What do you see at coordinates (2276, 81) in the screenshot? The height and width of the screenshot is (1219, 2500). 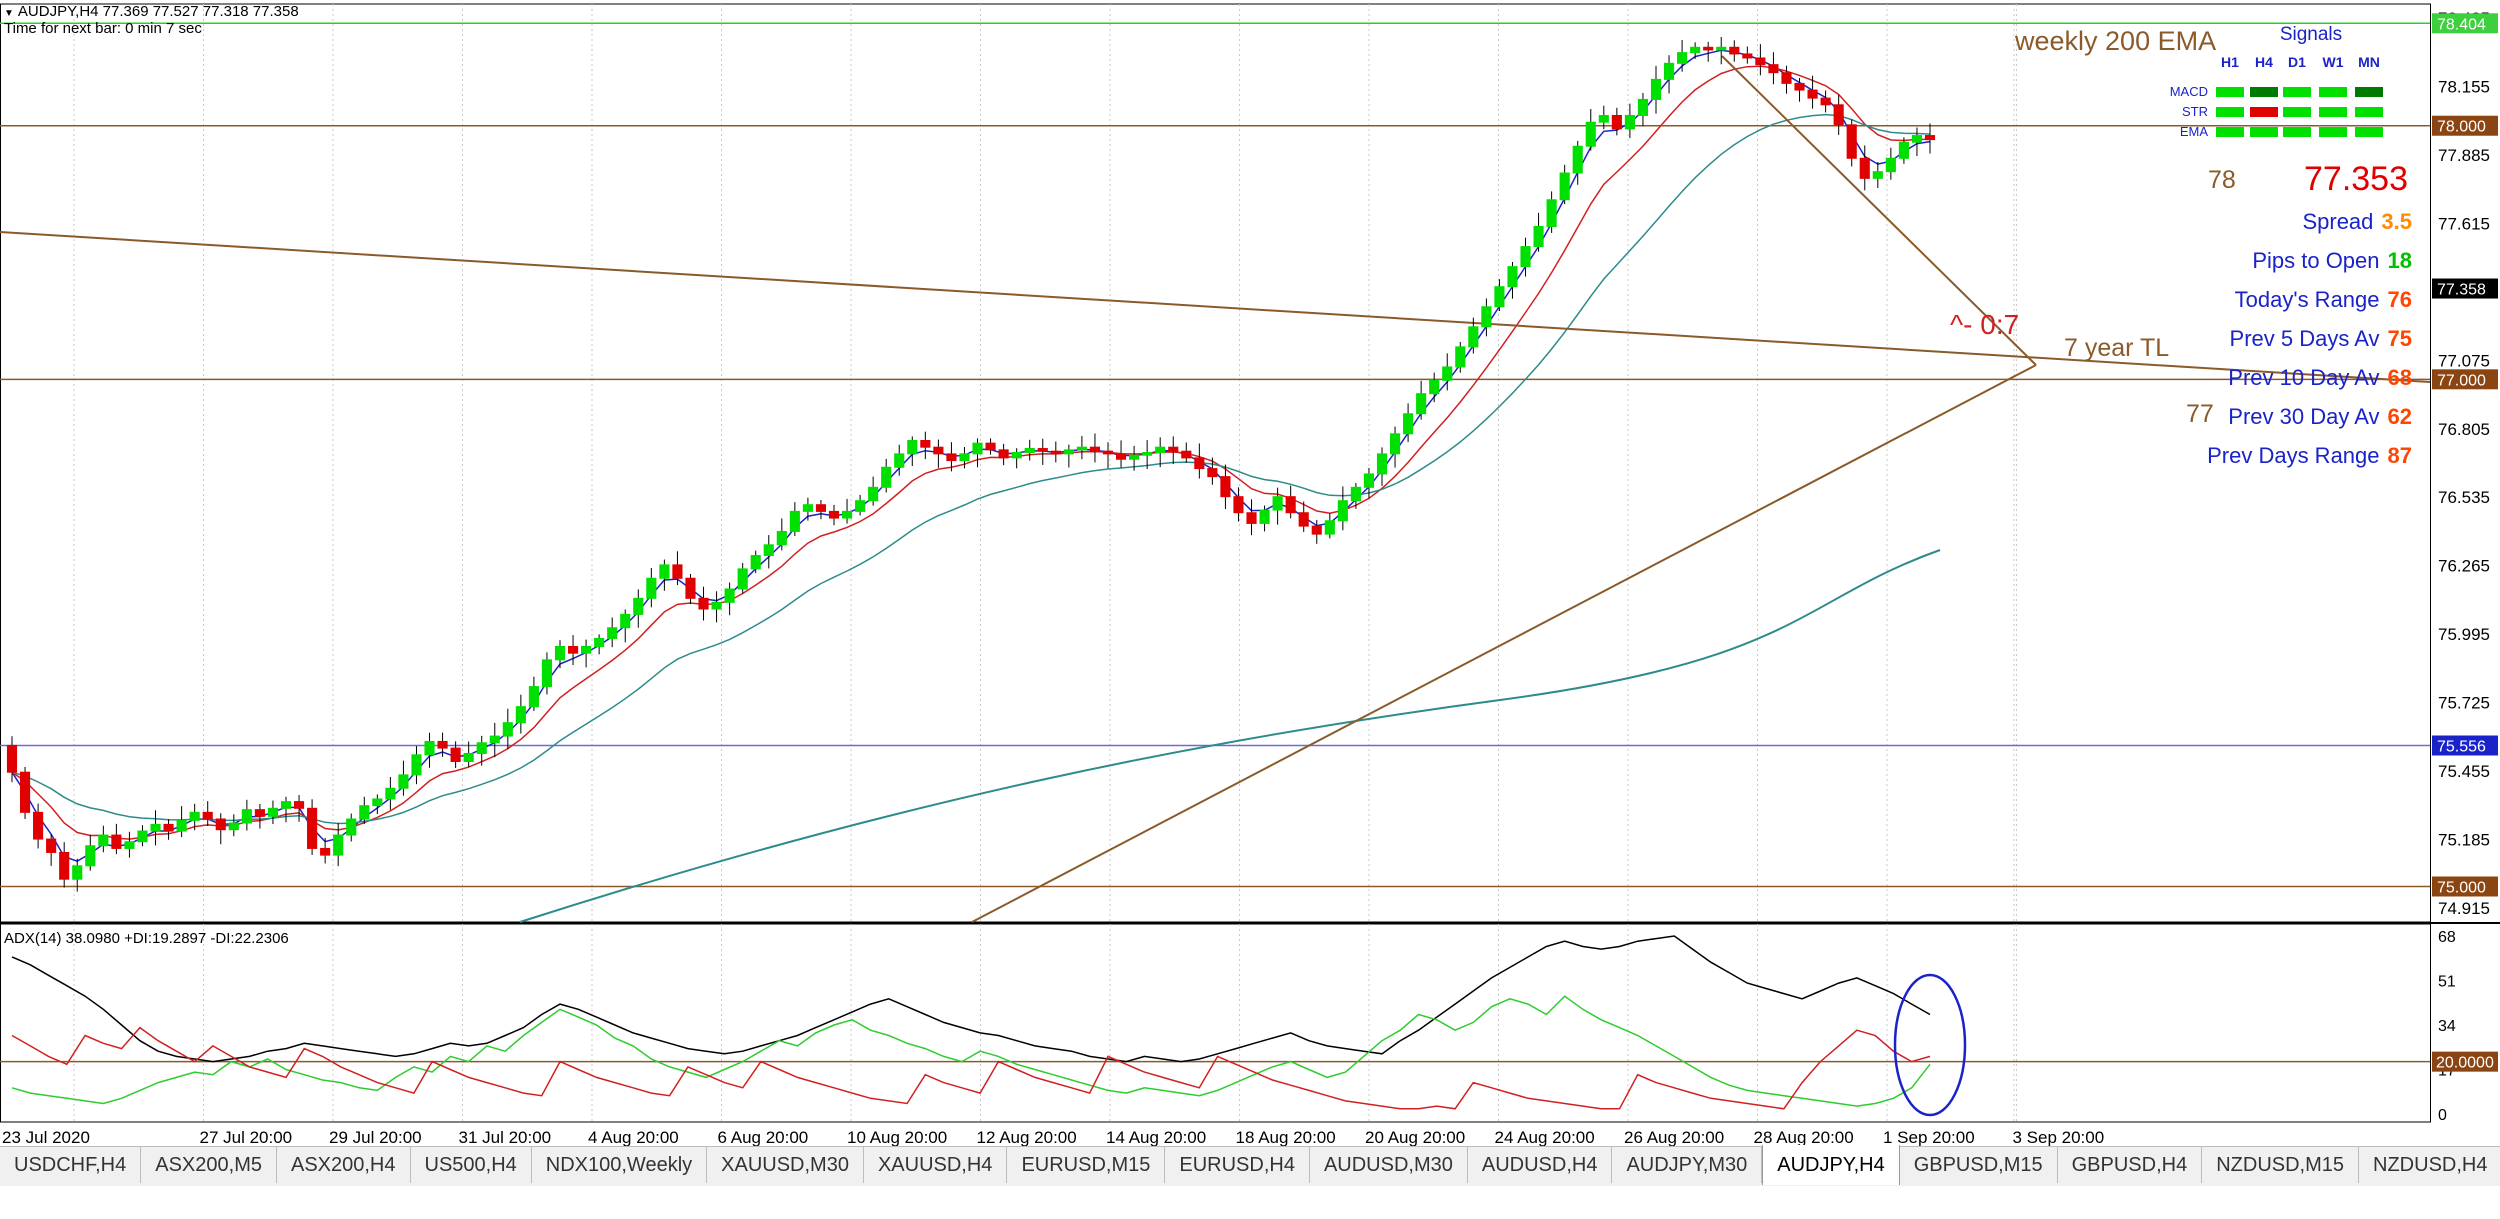 I see `signals-panel: Signals H1 H4 D1 W1 MN MACD STR EMA` at bounding box center [2276, 81].